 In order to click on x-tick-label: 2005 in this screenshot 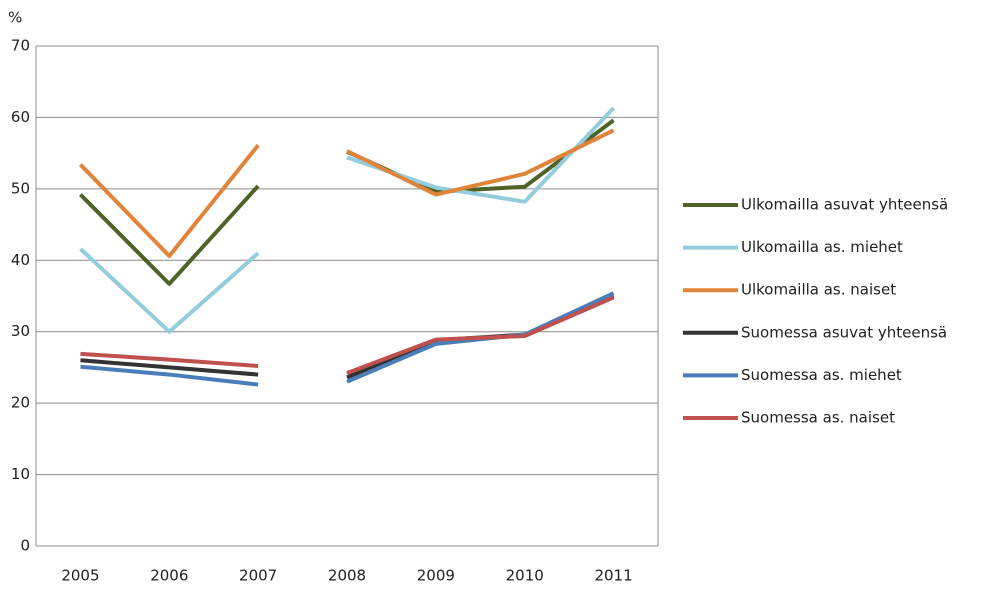, I will do `click(80, 576)`.